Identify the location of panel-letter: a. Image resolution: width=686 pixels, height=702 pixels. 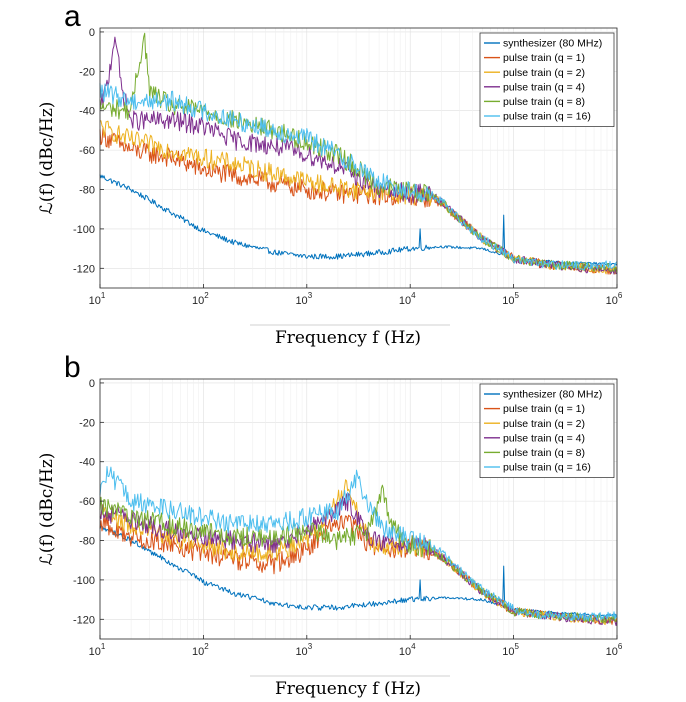
(72, 16).